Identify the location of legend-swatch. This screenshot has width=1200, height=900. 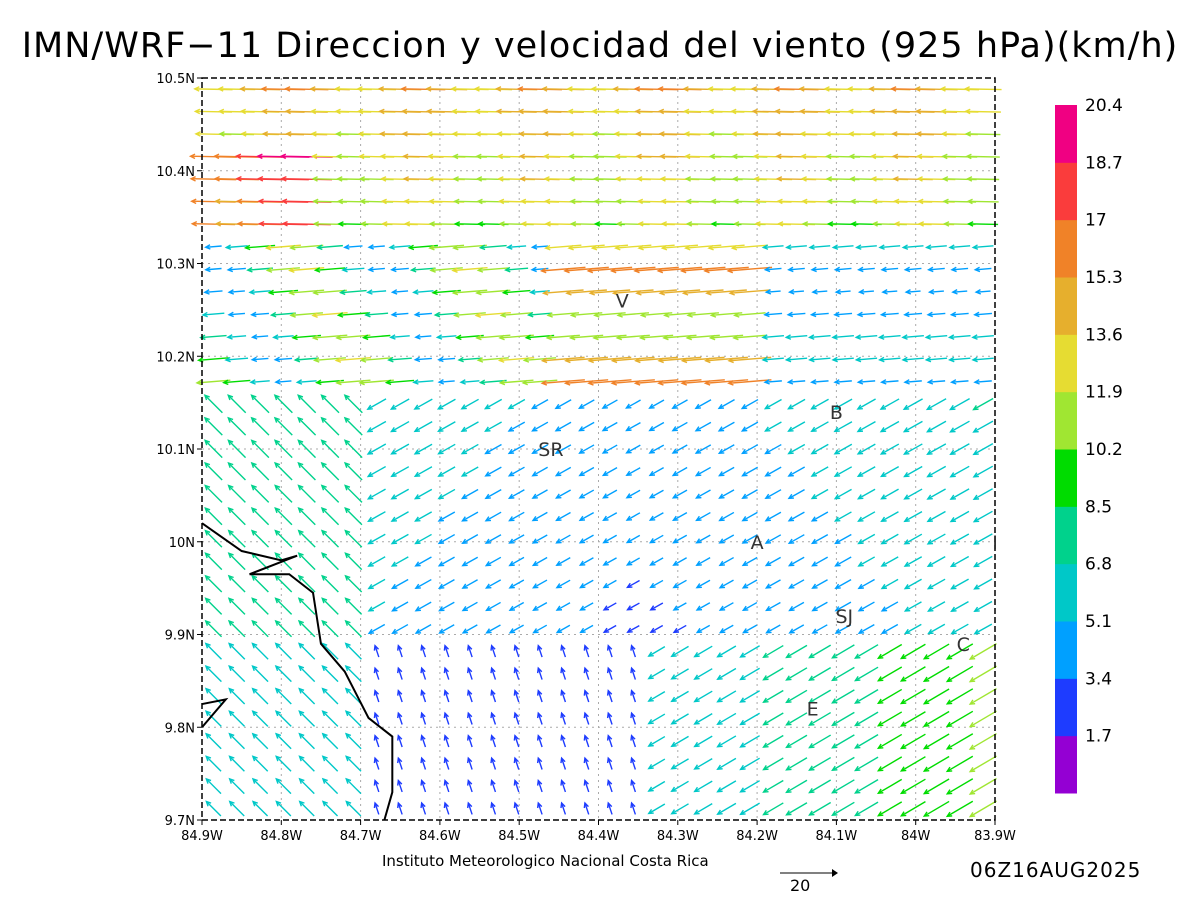
(1066, 650).